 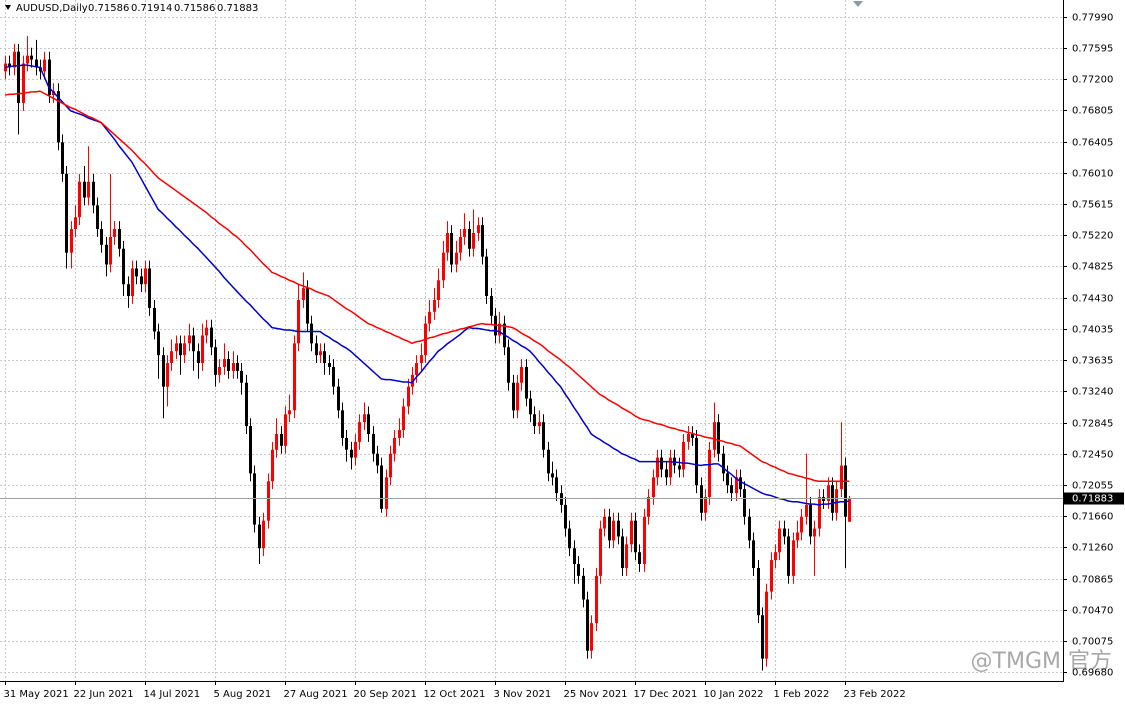 What do you see at coordinates (802, 694) in the screenshot?
I see `x-tick-label: 1 Feb 2022` at bounding box center [802, 694].